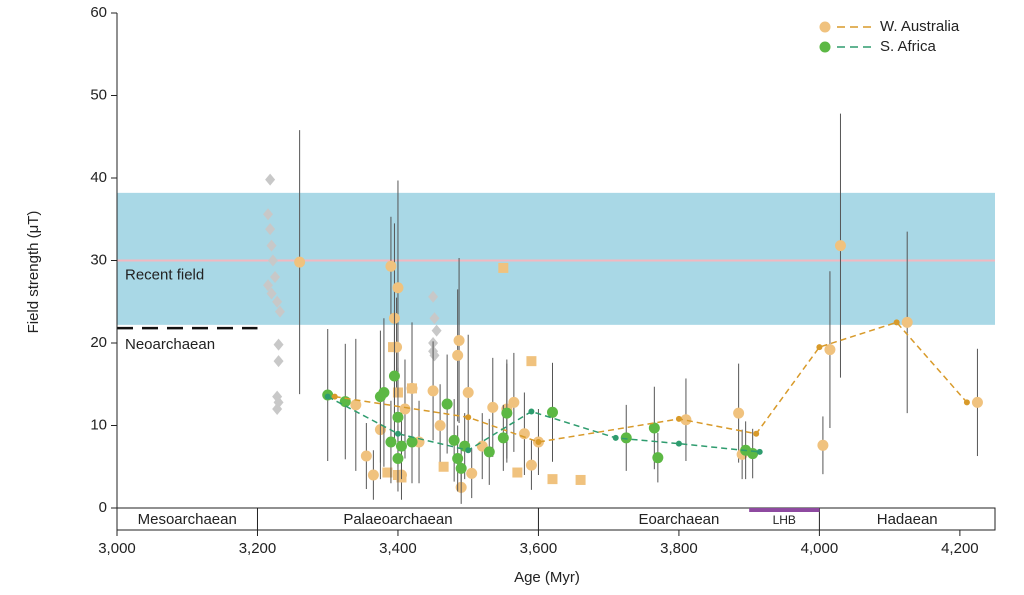 This screenshot has width=1024, height=595. What do you see at coordinates (98, 94) in the screenshot?
I see `y-tick-label: 50` at bounding box center [98, 94].